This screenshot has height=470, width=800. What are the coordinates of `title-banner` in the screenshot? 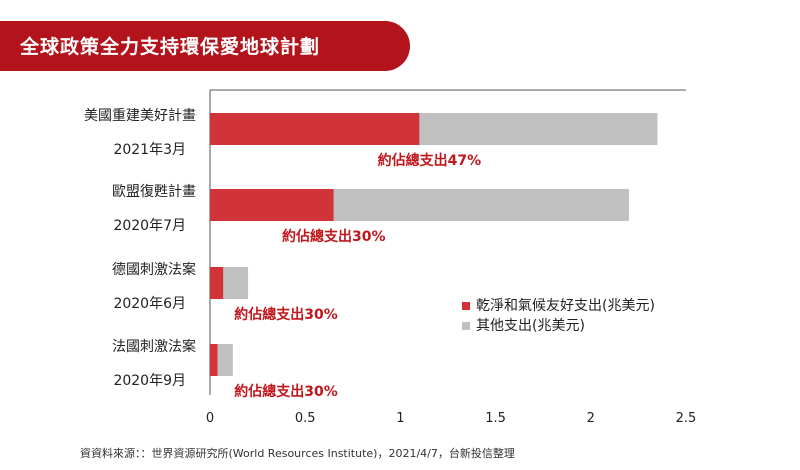 It's located at (205, 46).